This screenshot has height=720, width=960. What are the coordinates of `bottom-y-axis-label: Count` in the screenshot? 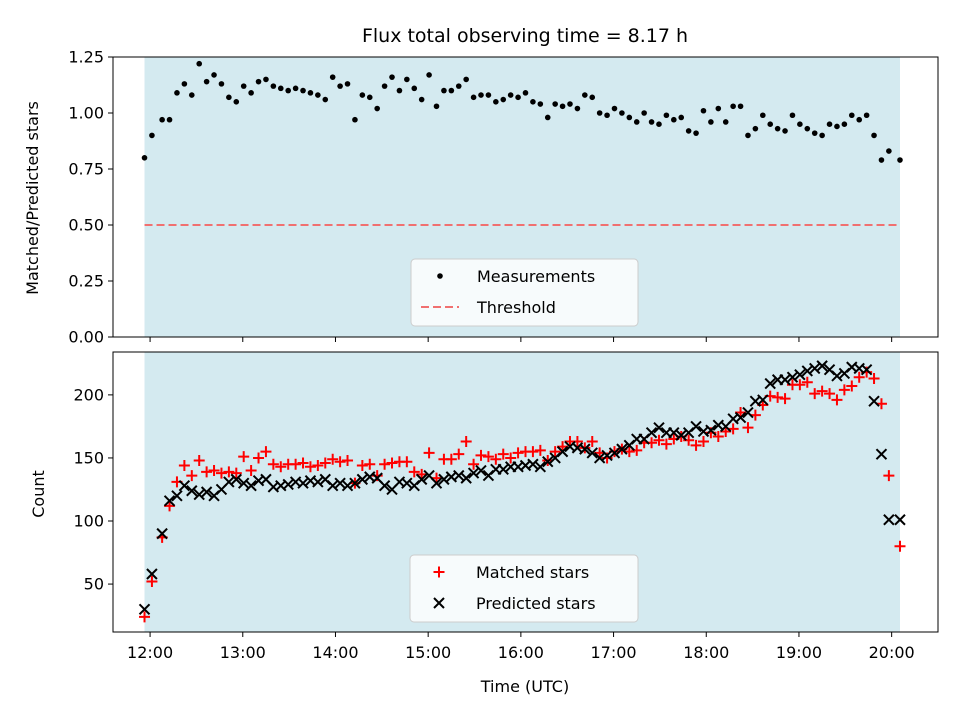 It's located at (38, 494).